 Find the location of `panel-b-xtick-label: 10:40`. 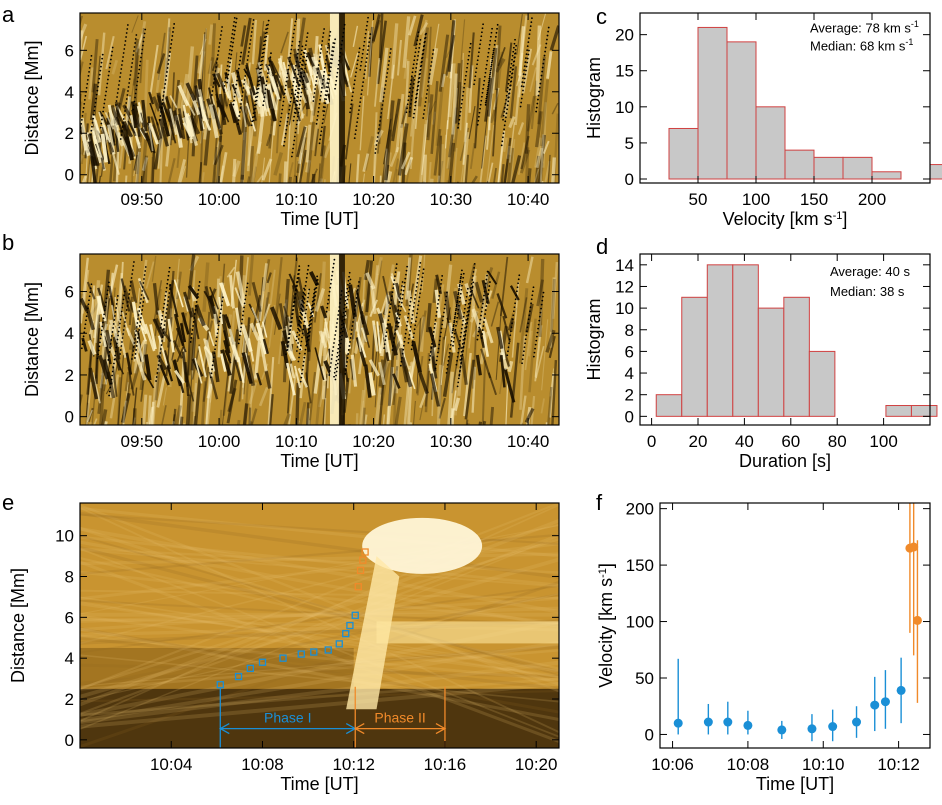

panel-b-xtick-label: 10:40 is located at coordinates (528, 441).